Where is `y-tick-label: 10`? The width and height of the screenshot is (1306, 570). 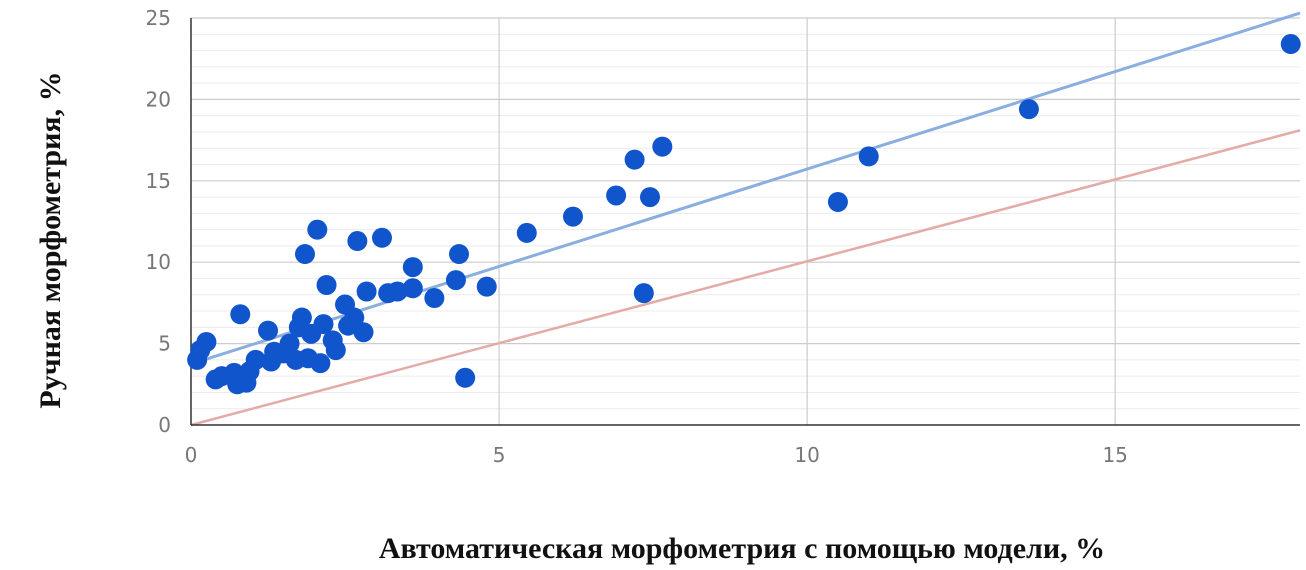 y-tick-label: 10 is located at coordinates (158, 262).